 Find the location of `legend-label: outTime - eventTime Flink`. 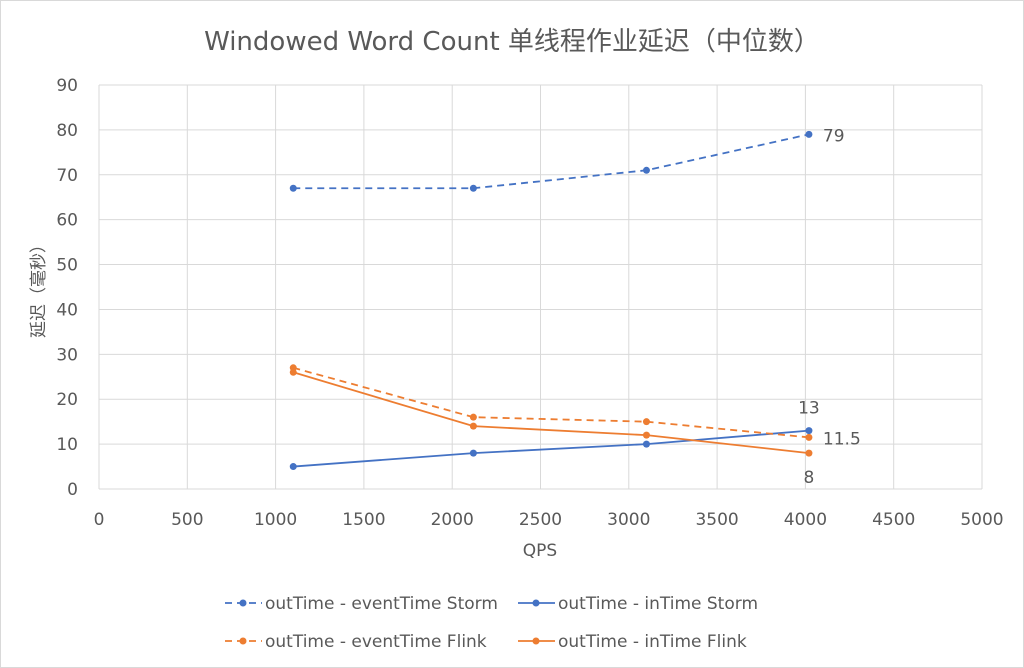

legend-label: outTime - eventTime Flink is located at coordinates (376, 642).